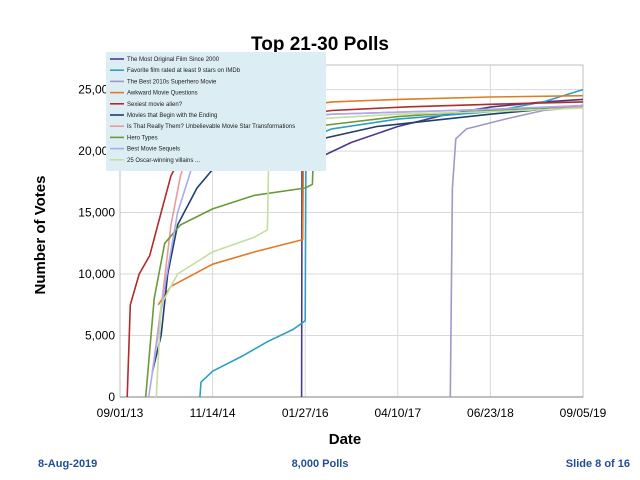  Describe the element at coordinates (172, 82) in the screenshot. I see `legend-label-3: The Best 2010s Superhero Movie` at that location.